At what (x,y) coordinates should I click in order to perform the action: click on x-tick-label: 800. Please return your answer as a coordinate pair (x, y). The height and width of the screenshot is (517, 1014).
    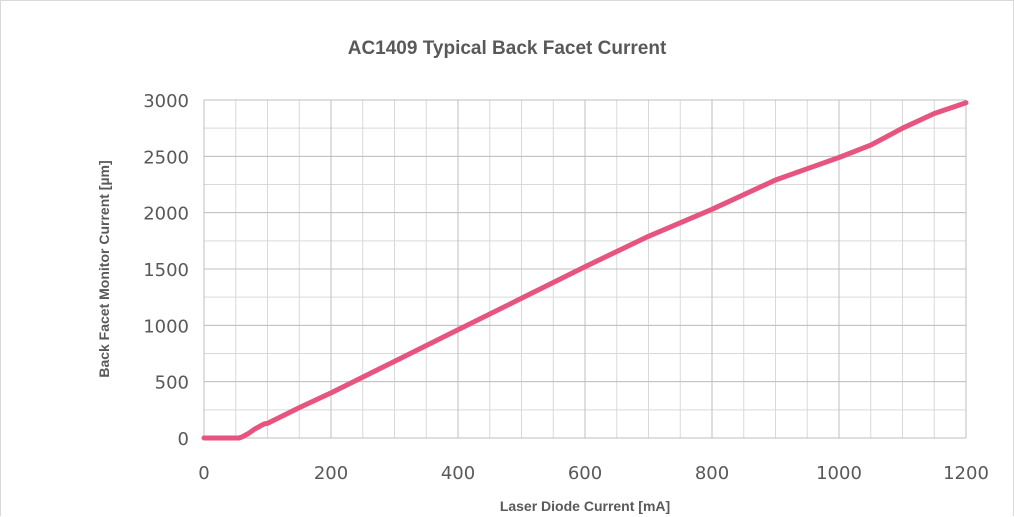
    Looking at the image, I should click on (712, 473).